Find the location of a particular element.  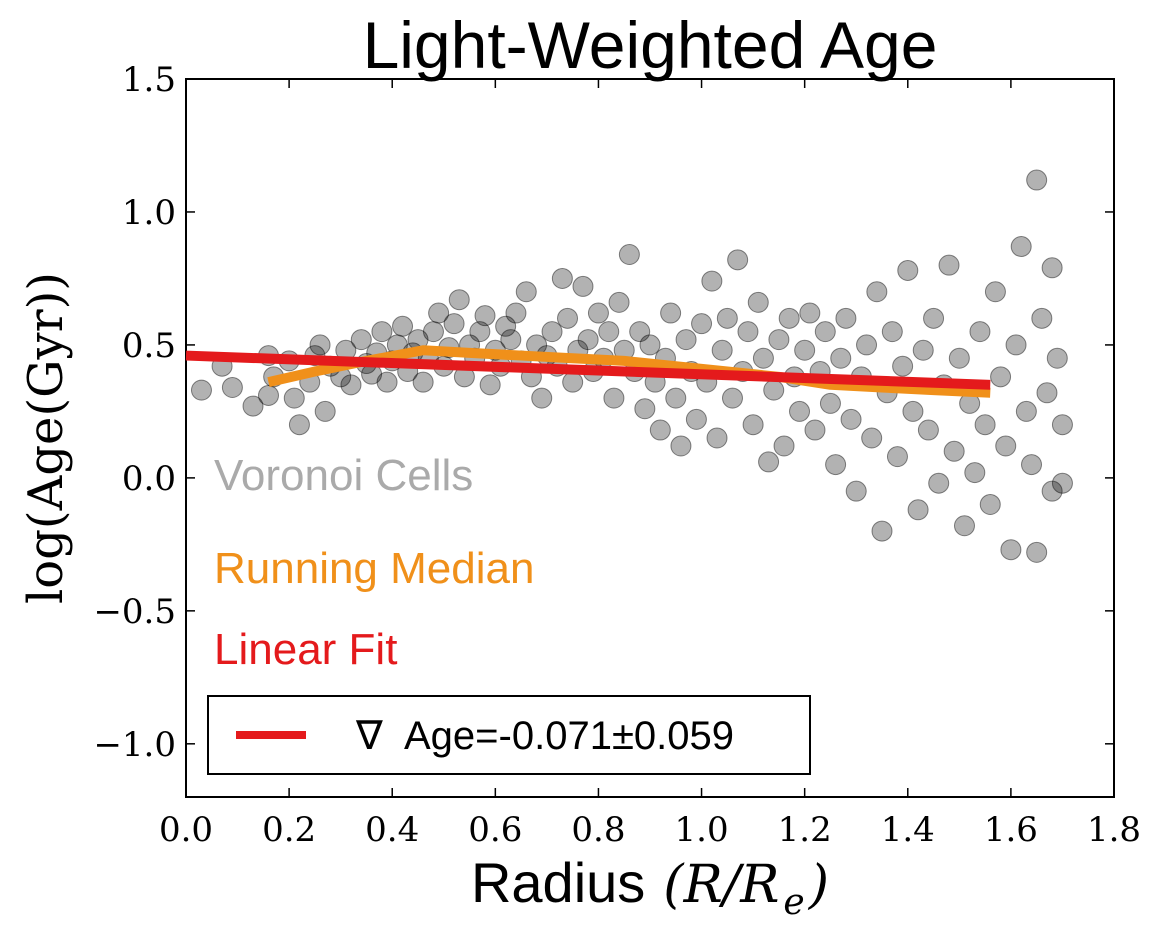

chart-title: Light-Weighted Age is located at coordinates (650, 45).